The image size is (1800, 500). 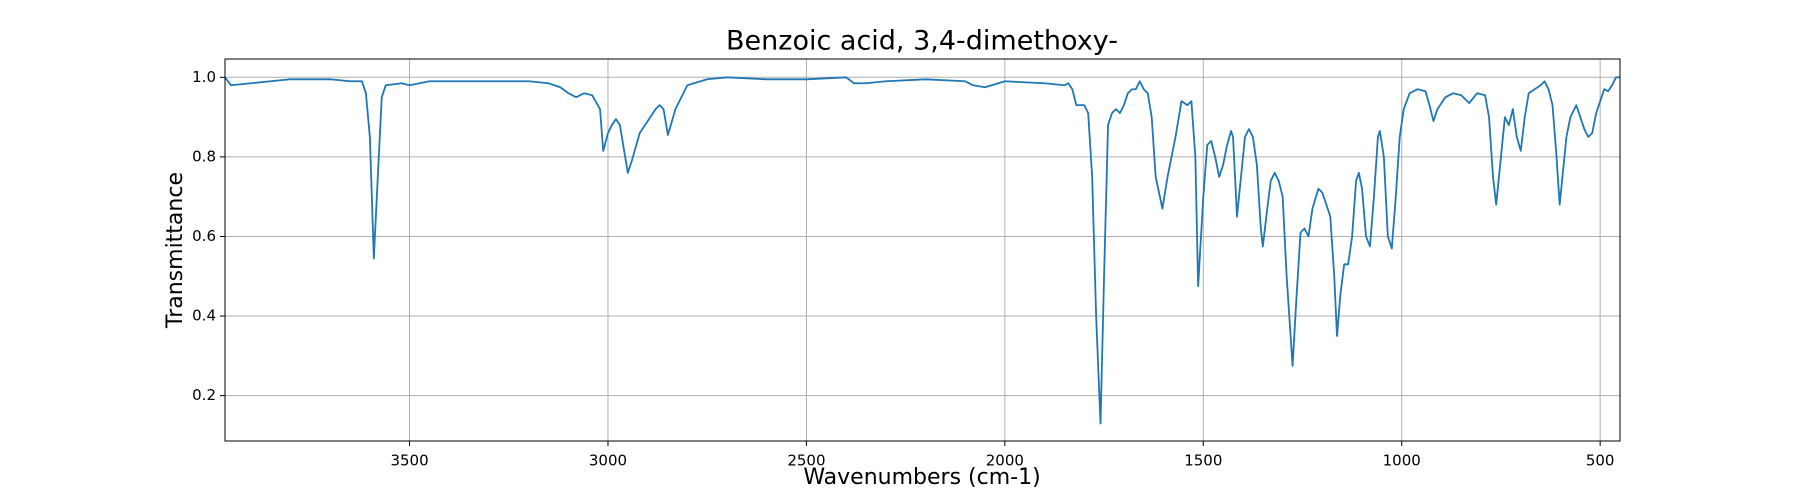 What do you see at coordinates (175, 250) in the screenshot?
I see `y-axis-label: Transmittance` at bounding box center [175, 250].